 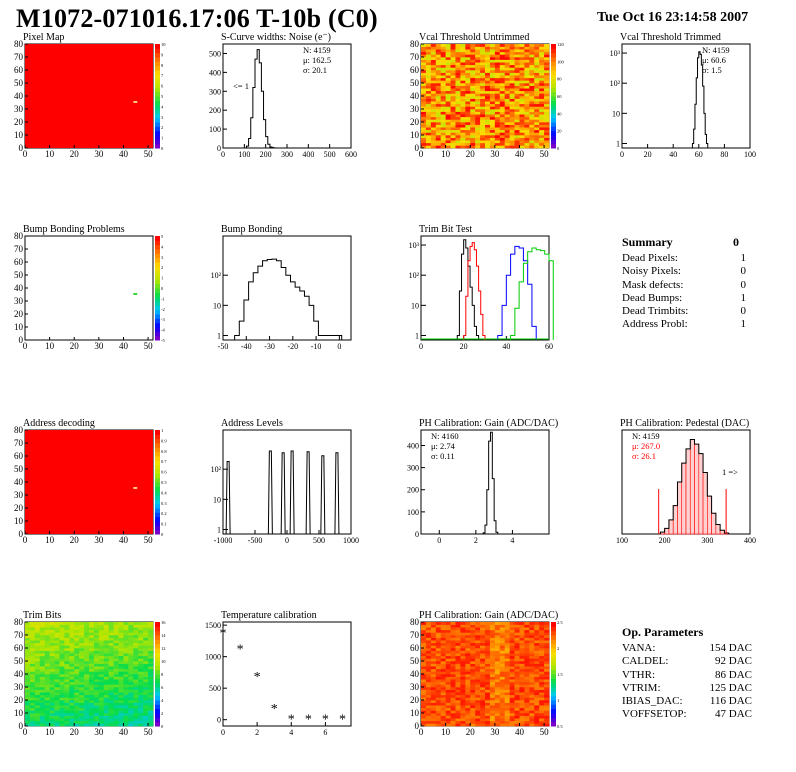 I want to click on y-tick-label: 70, so click(x=19, y=249).